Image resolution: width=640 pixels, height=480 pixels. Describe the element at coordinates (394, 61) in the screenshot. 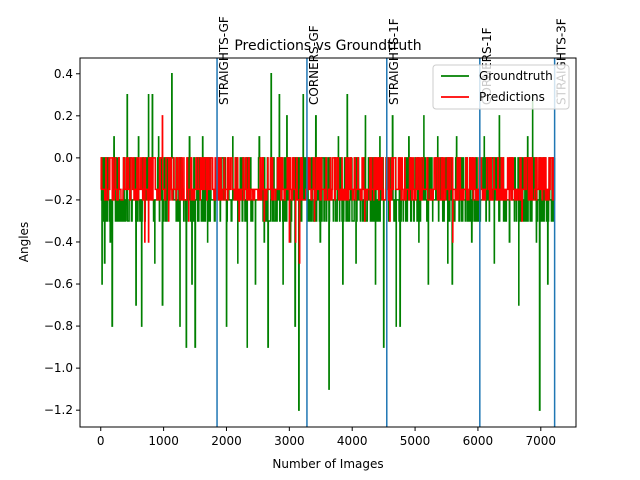

I see `vertical-line-label: STRAIGHTS-1F` at that location.